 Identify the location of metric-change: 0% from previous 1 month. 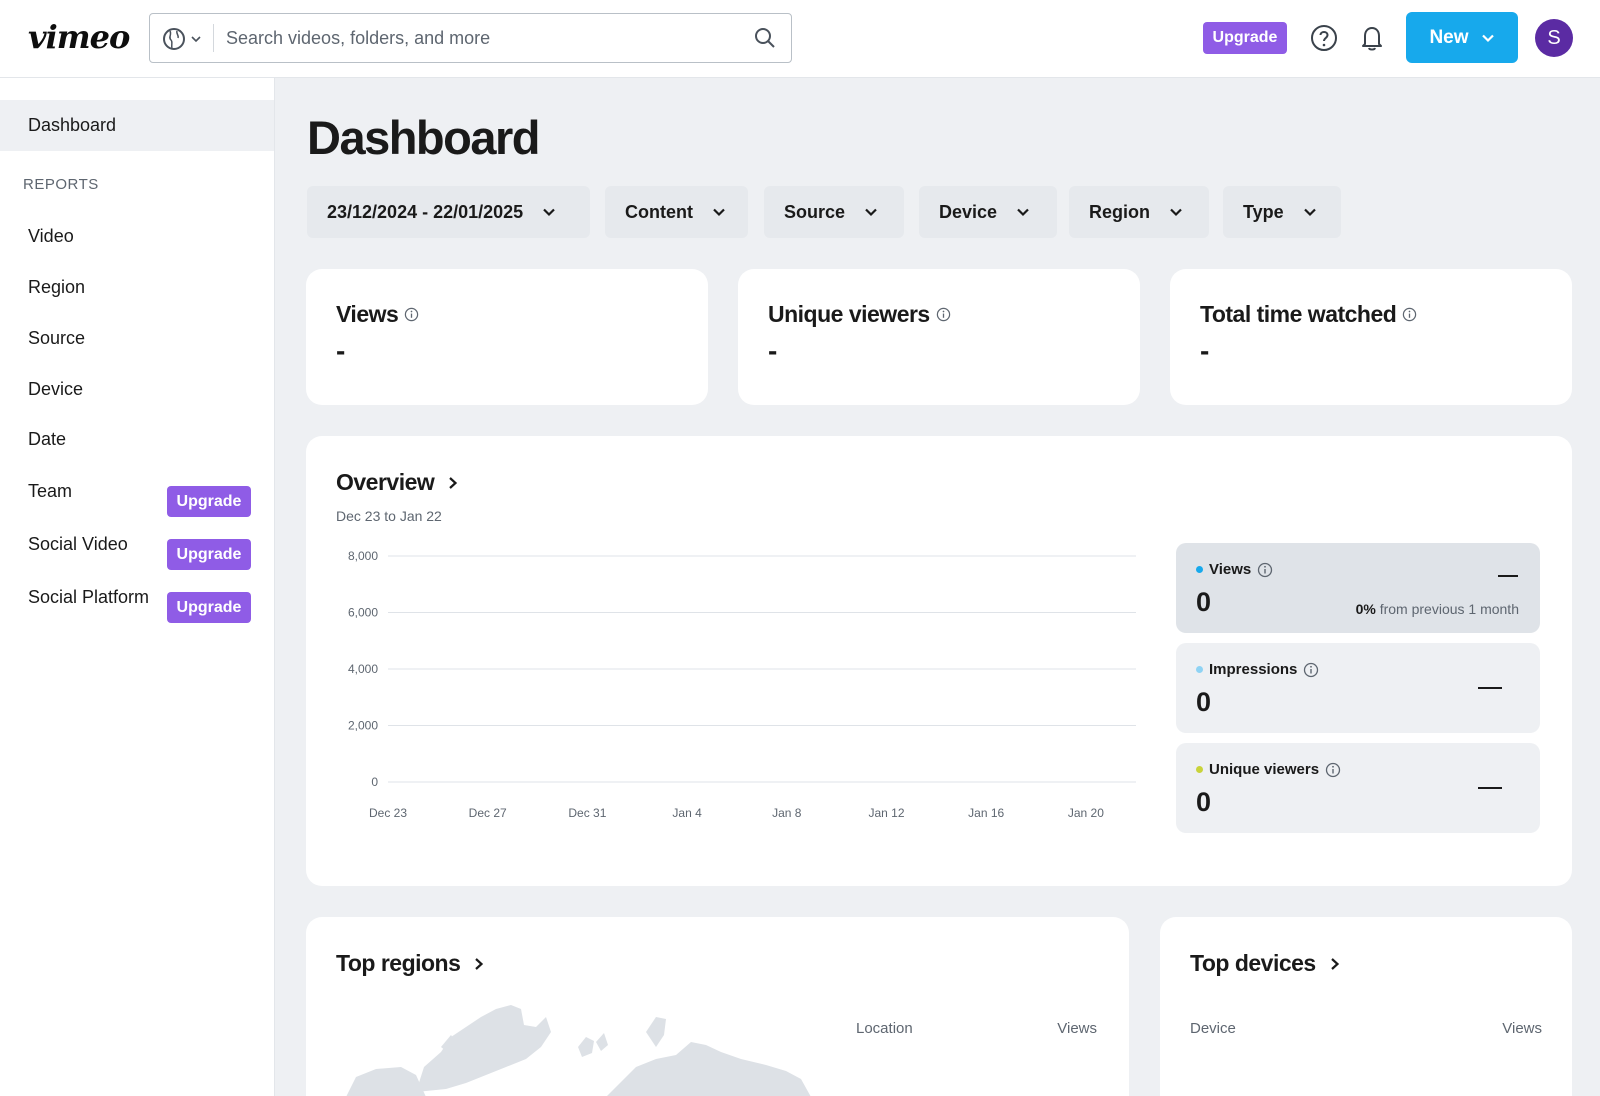
(1437, 609).